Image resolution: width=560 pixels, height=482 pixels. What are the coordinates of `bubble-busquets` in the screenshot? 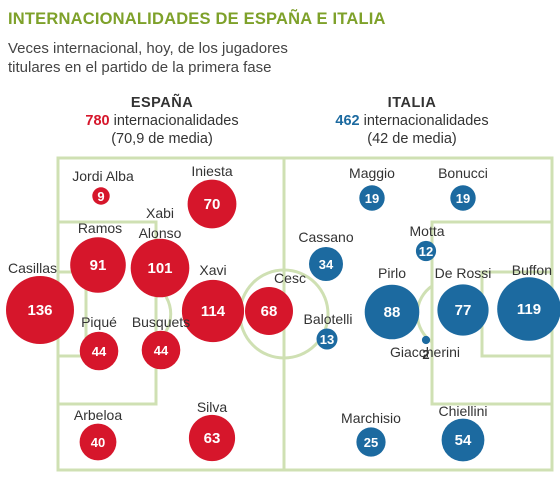 It's located at (161, 350).